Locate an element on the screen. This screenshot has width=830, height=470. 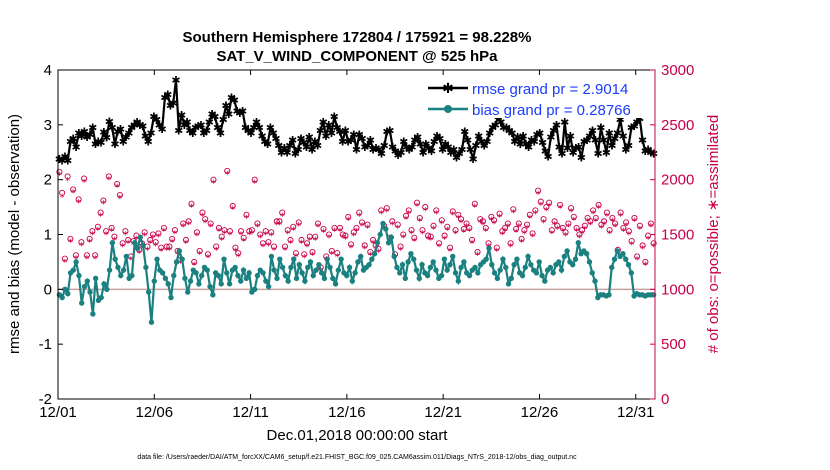
legend-rmse-marker: ✱ is located at coordinates (448, 89).